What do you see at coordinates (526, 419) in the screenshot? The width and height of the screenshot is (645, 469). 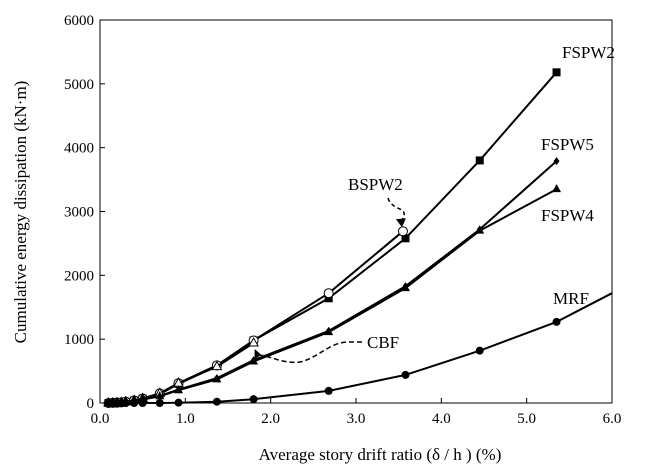 I see `x-tick-label: 5.0` at bounding box center [526, 419].